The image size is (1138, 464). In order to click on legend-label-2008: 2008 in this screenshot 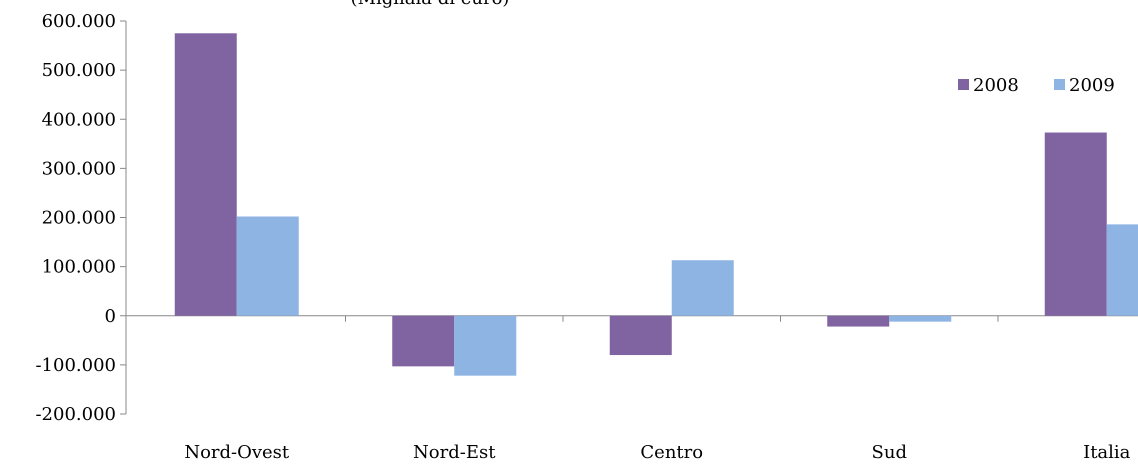, I will do `click(996, 85)`.